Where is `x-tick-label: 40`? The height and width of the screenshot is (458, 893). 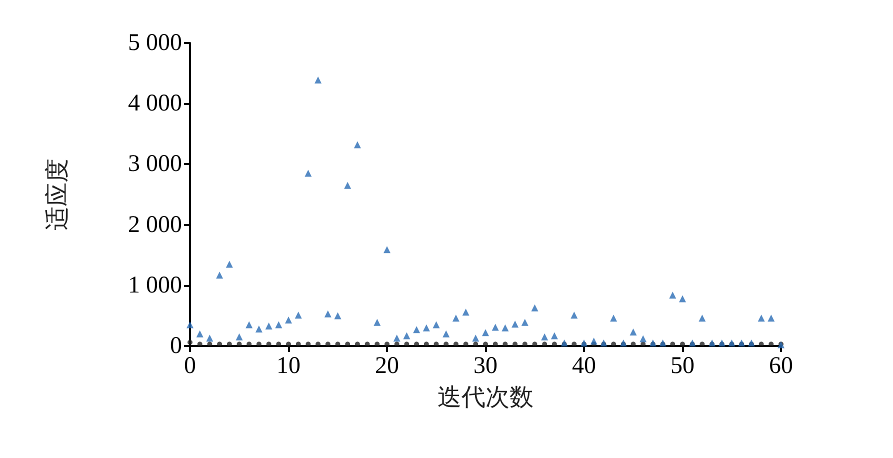 x-tick-label: 40 is located at coordinates (584, 366).